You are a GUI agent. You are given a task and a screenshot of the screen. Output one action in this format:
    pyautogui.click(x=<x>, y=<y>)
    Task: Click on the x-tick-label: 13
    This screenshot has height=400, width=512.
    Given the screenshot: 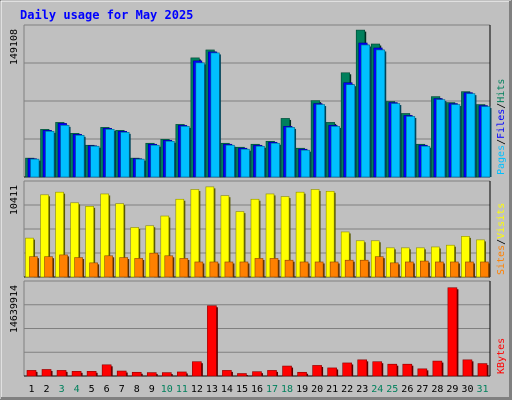 What is the action you would take?
    pyautogui.click(x=212, y=389)
    